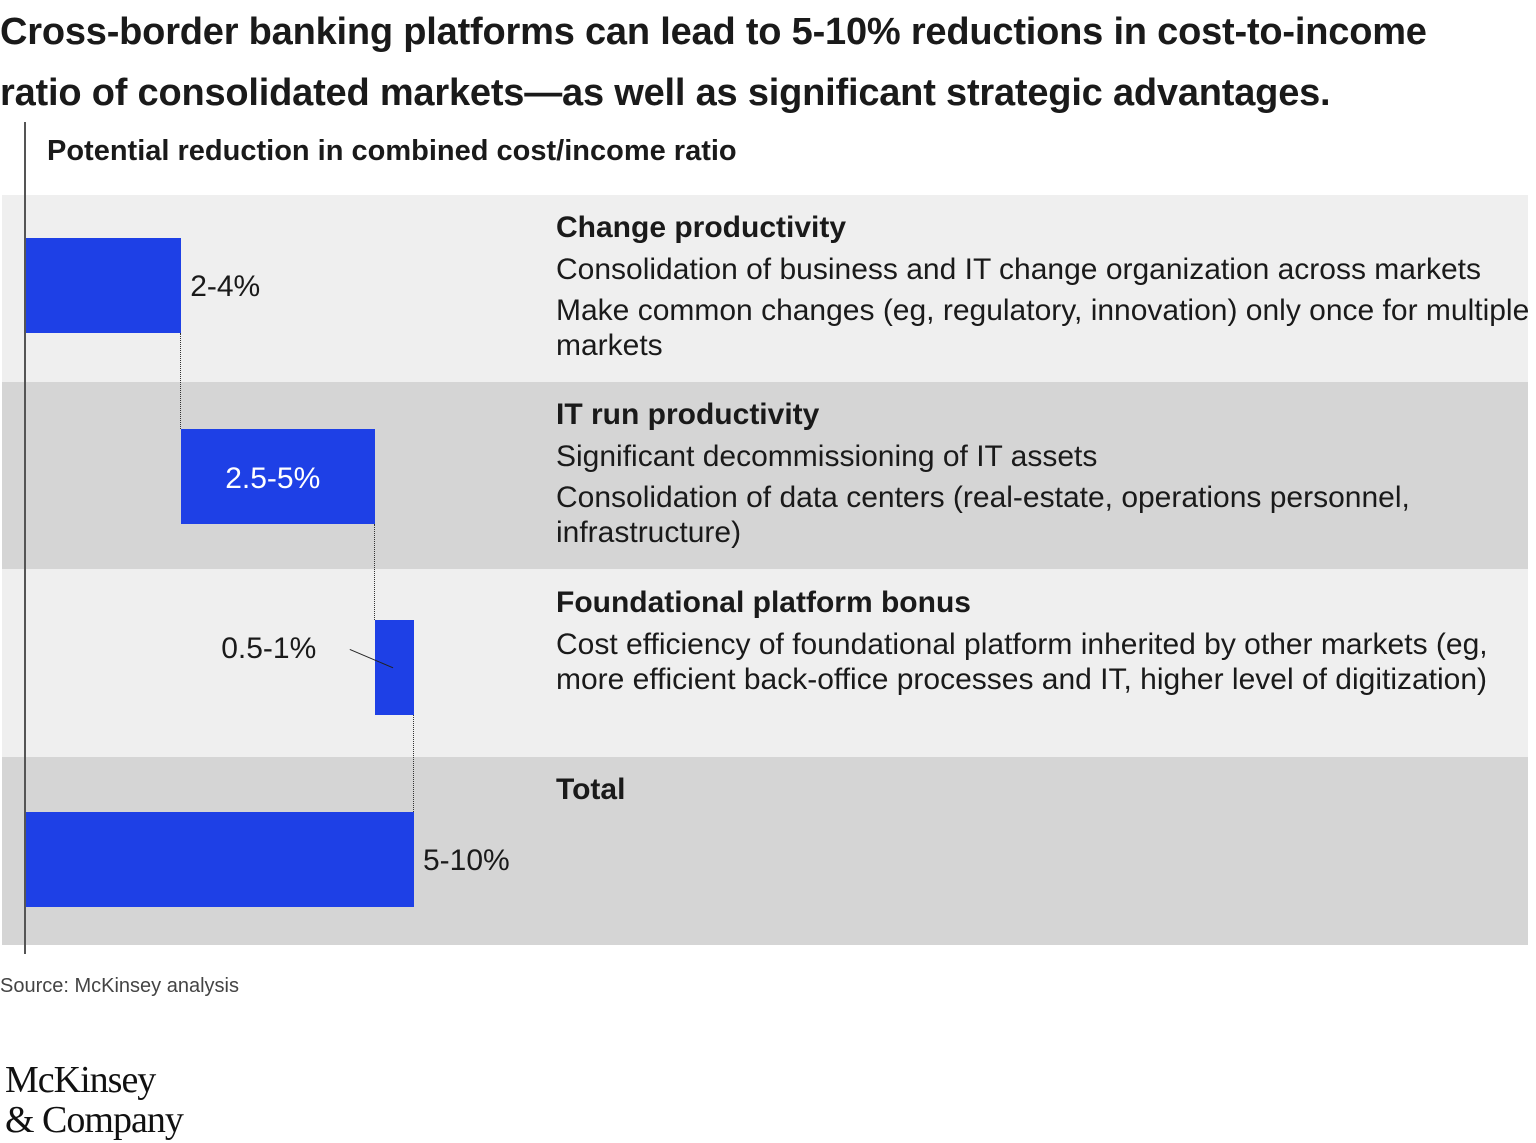  What do you see at coordinates (94, 1120) in the screenshot?
I see `logo-line-2: & Company` at bounding box center [94, 1120].